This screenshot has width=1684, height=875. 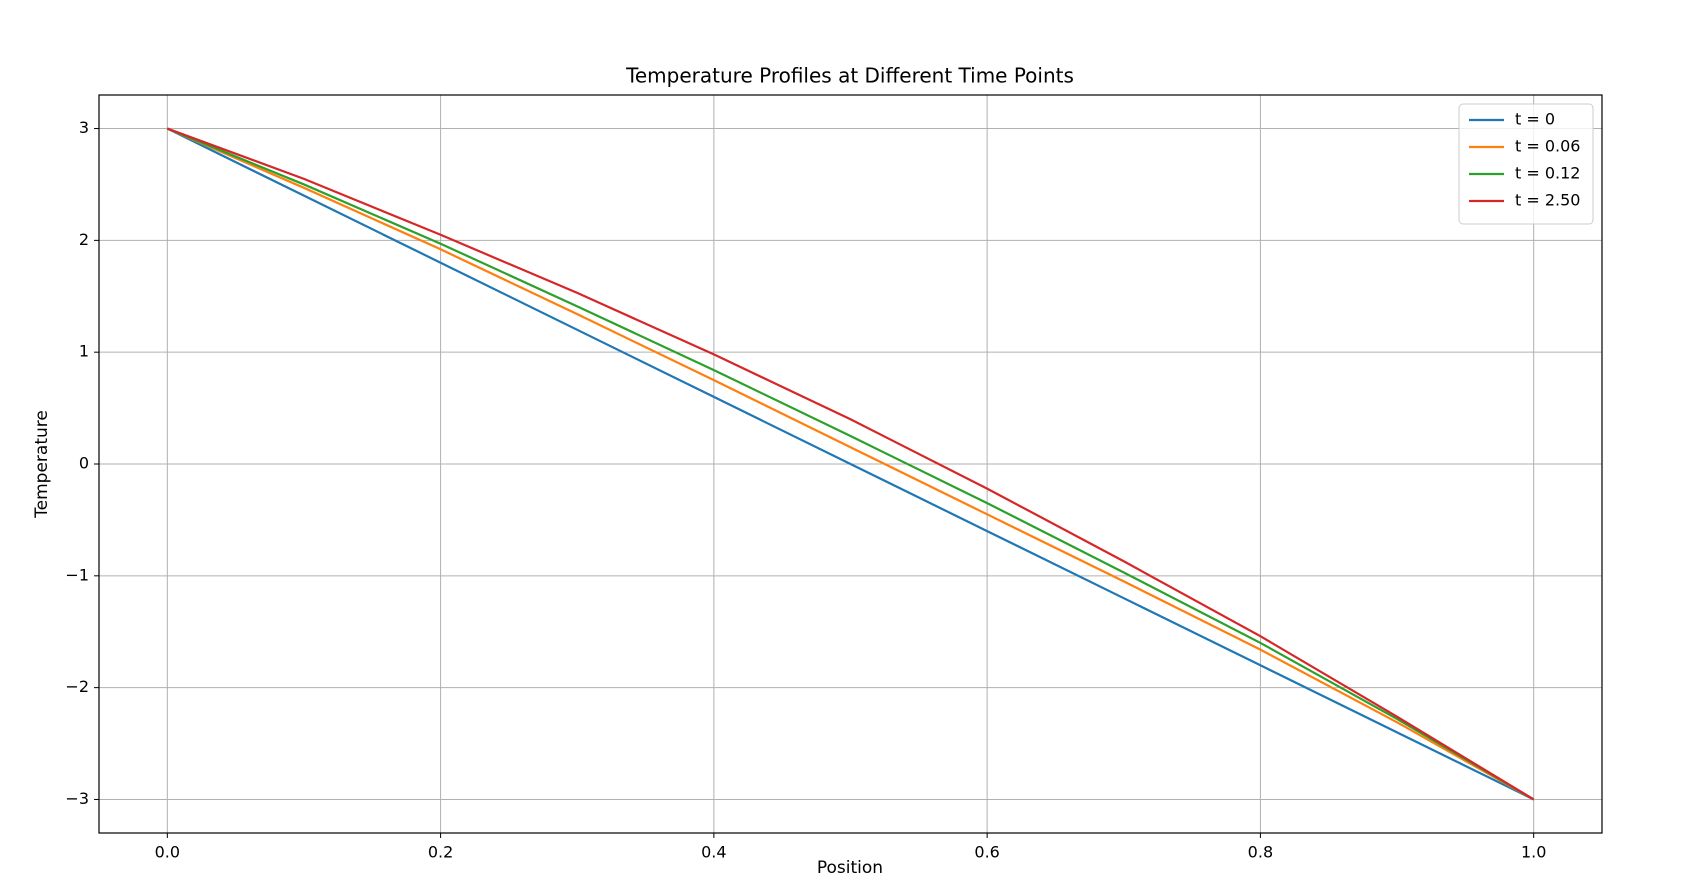 I want to click on x-tick-label: 0.4, so click(x=713, y=852).